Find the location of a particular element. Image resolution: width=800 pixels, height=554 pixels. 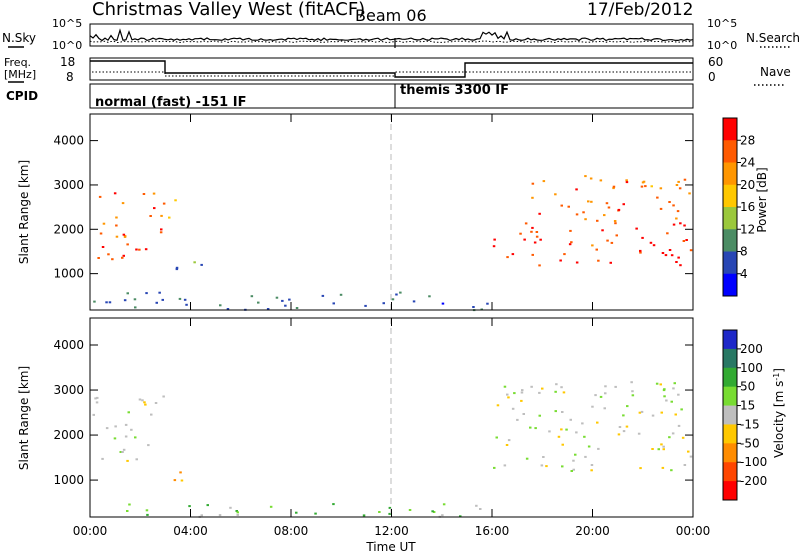

x-tick-label: 20:00 is located at coordinates (592, 531).